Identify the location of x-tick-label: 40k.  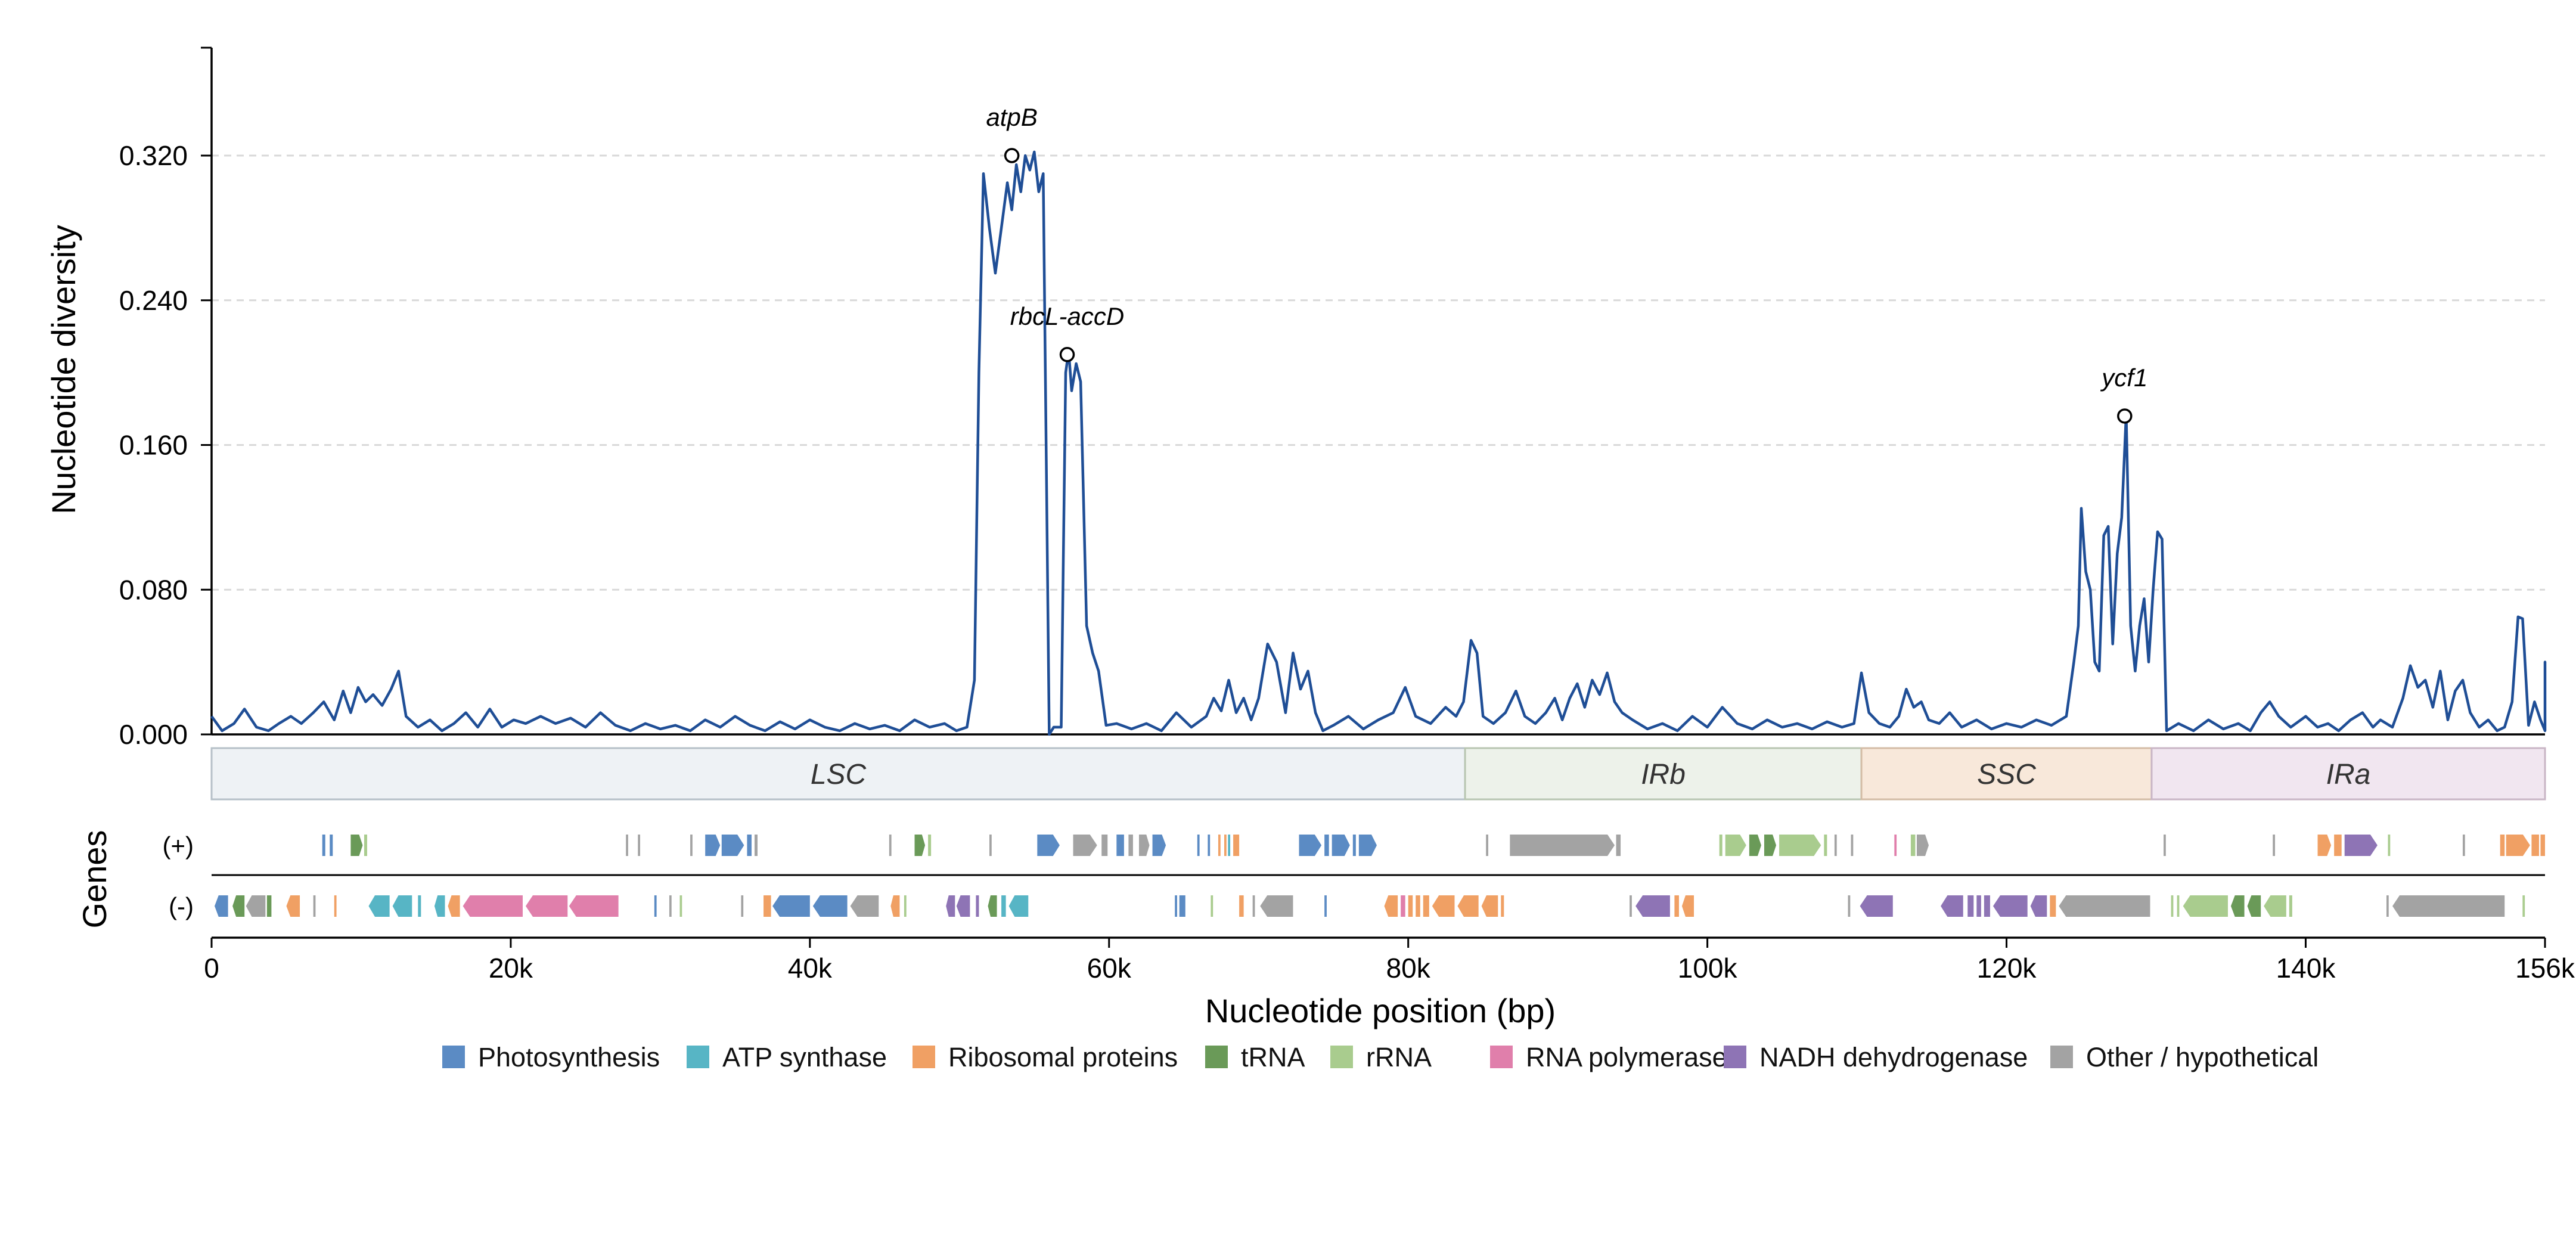
(811, 968).